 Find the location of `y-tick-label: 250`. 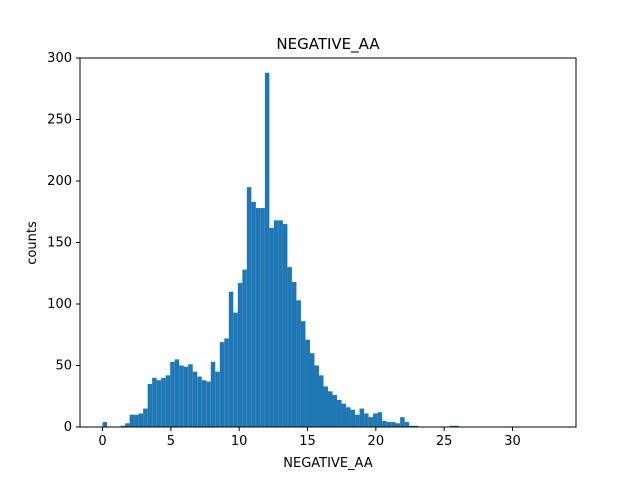

y-tick-label: 250 is located at coordinates (59, 120).